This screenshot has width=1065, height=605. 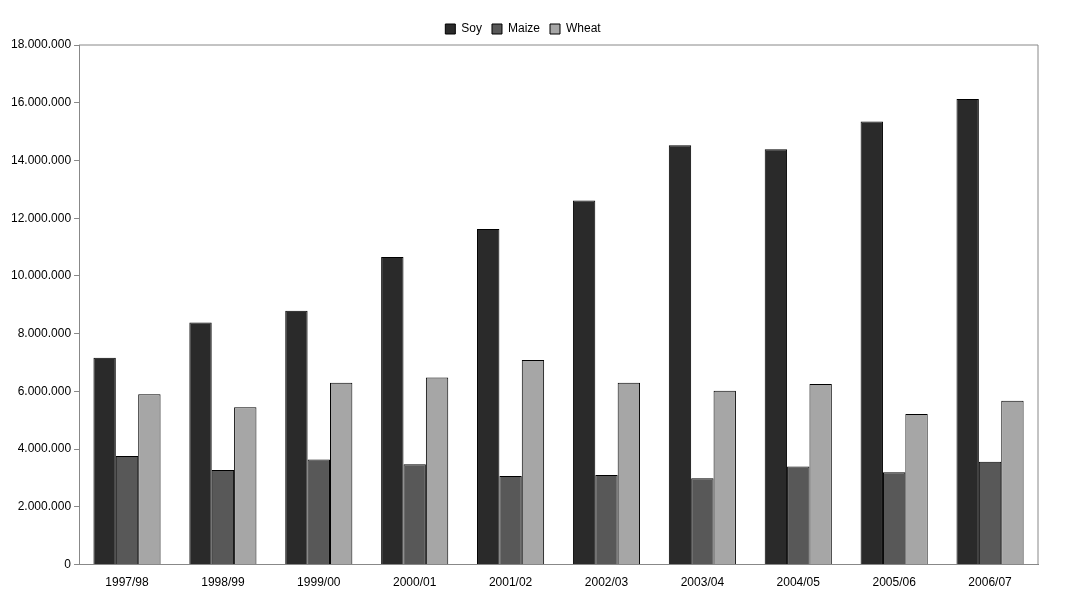 I want to click on x-tick-label: 2001/02, so click(x=510, y=582).